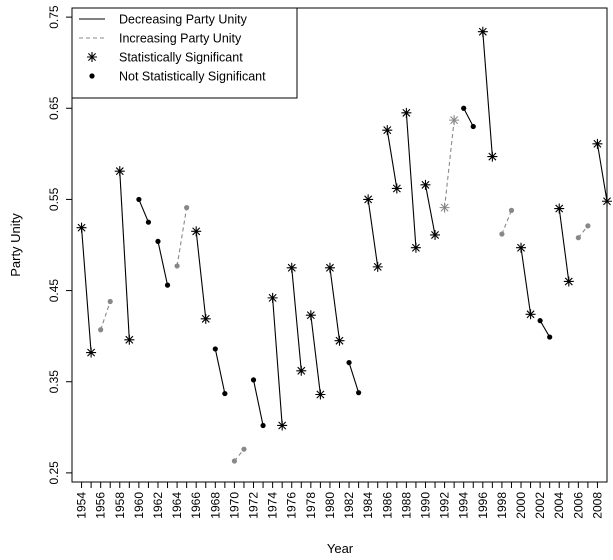 The height and width of the screenshot is (560, 613). Describe the element at coordinates (521, 505) in the screenshot. I see `x-tick-label: 2000` at that location.